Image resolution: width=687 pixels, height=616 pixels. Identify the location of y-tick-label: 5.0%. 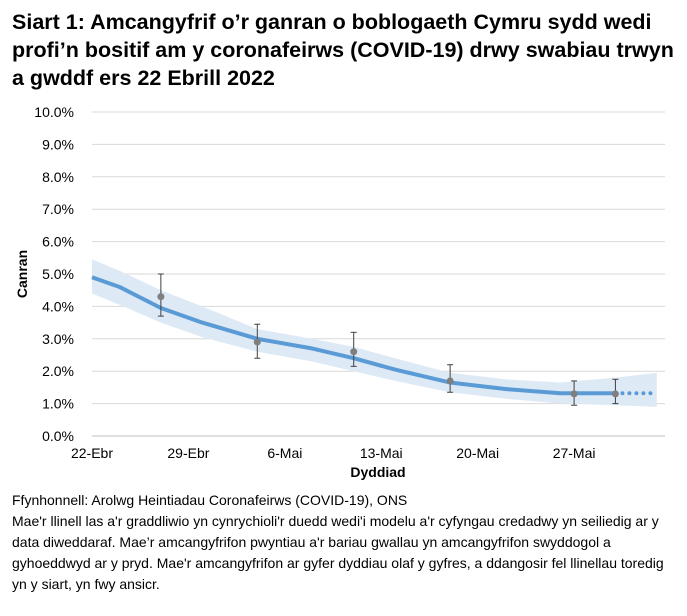
(58, 274).